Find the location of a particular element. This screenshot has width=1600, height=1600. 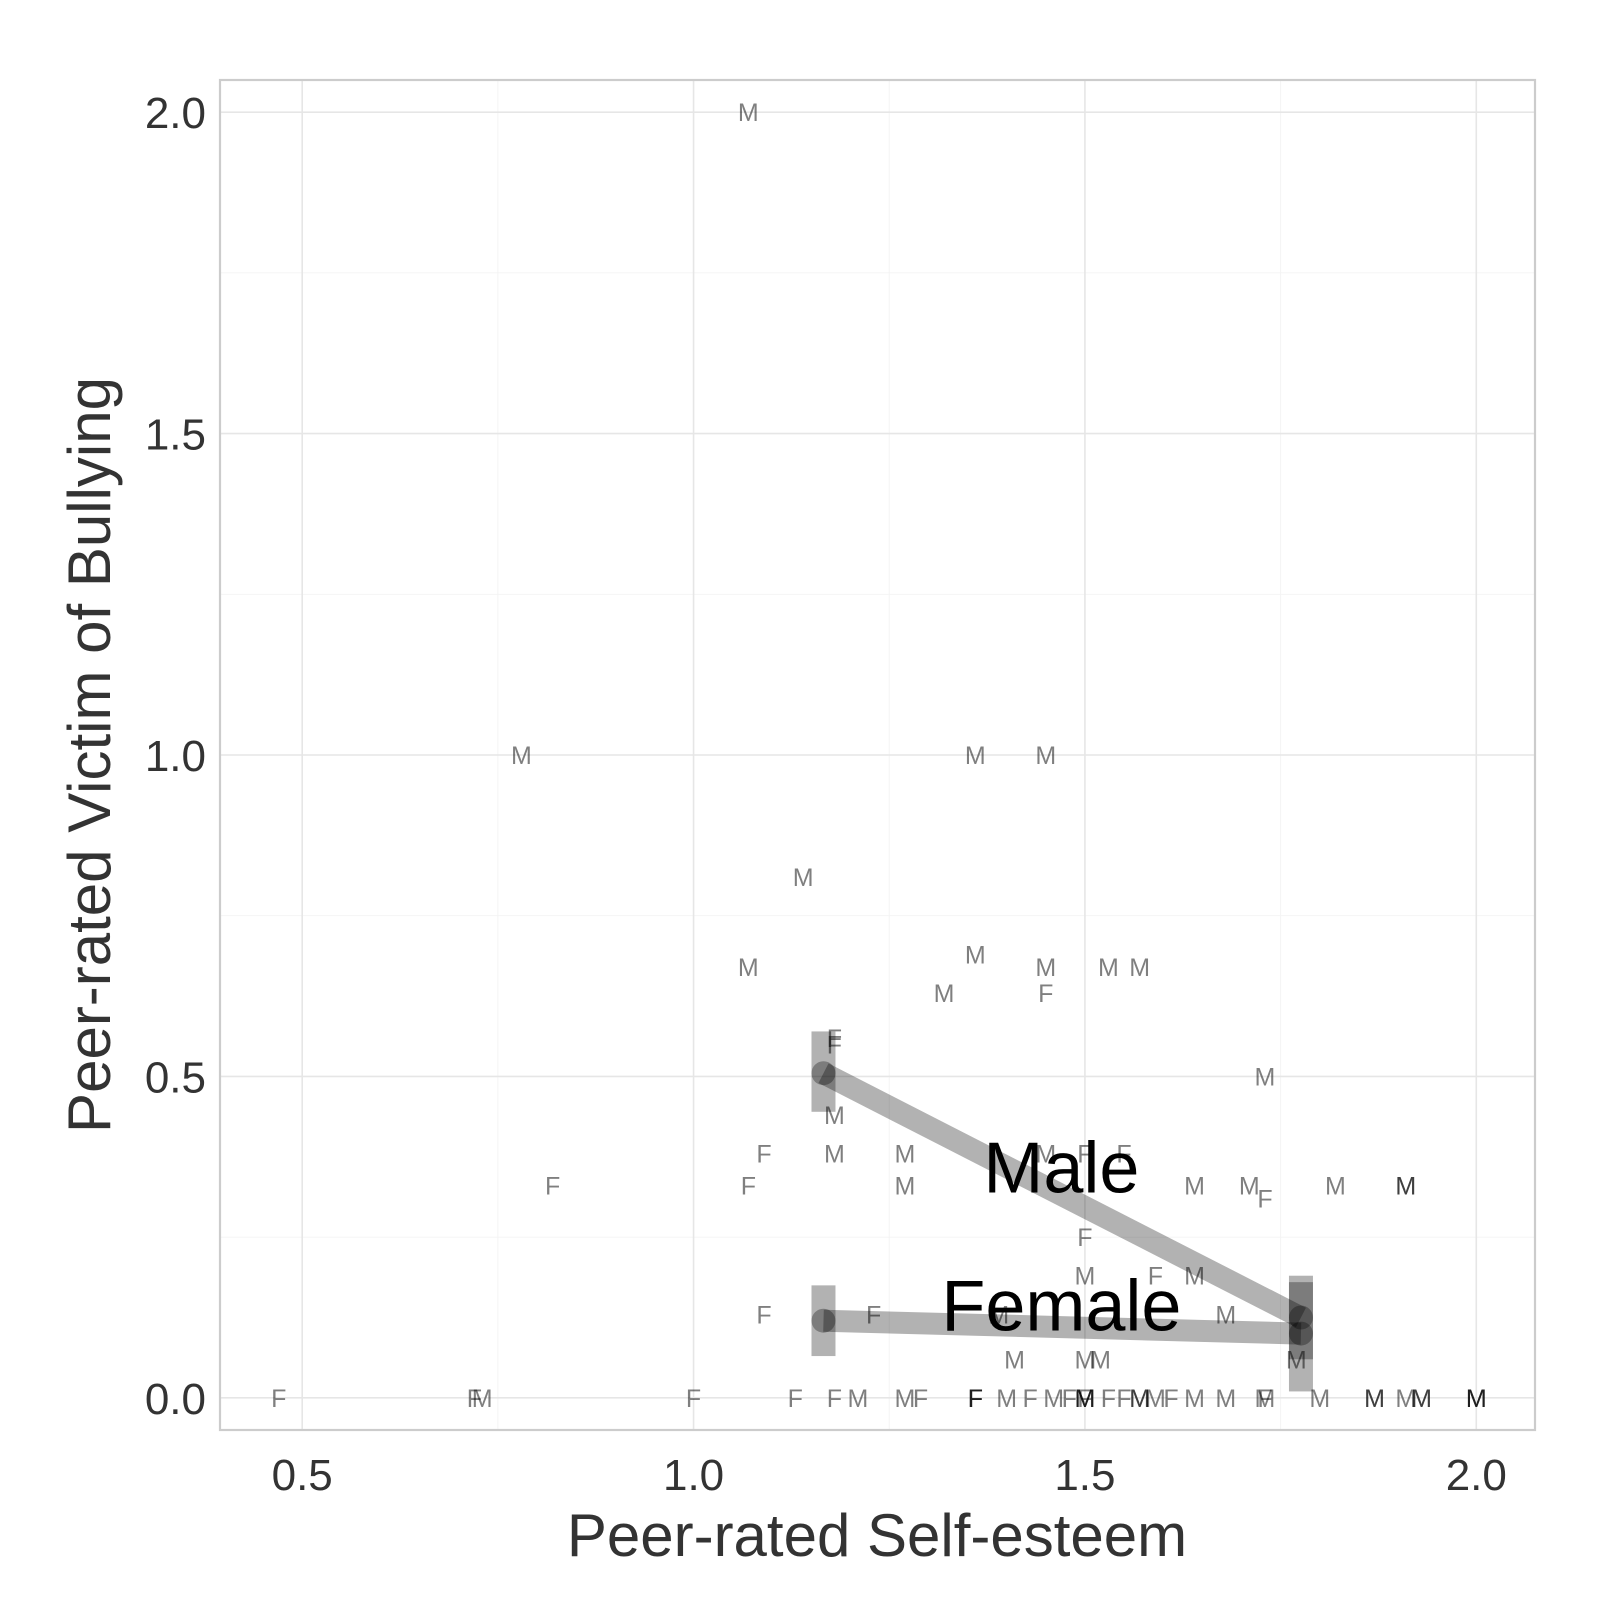

x-tick-label: 1.0 is located at coordinates (693, 1475).